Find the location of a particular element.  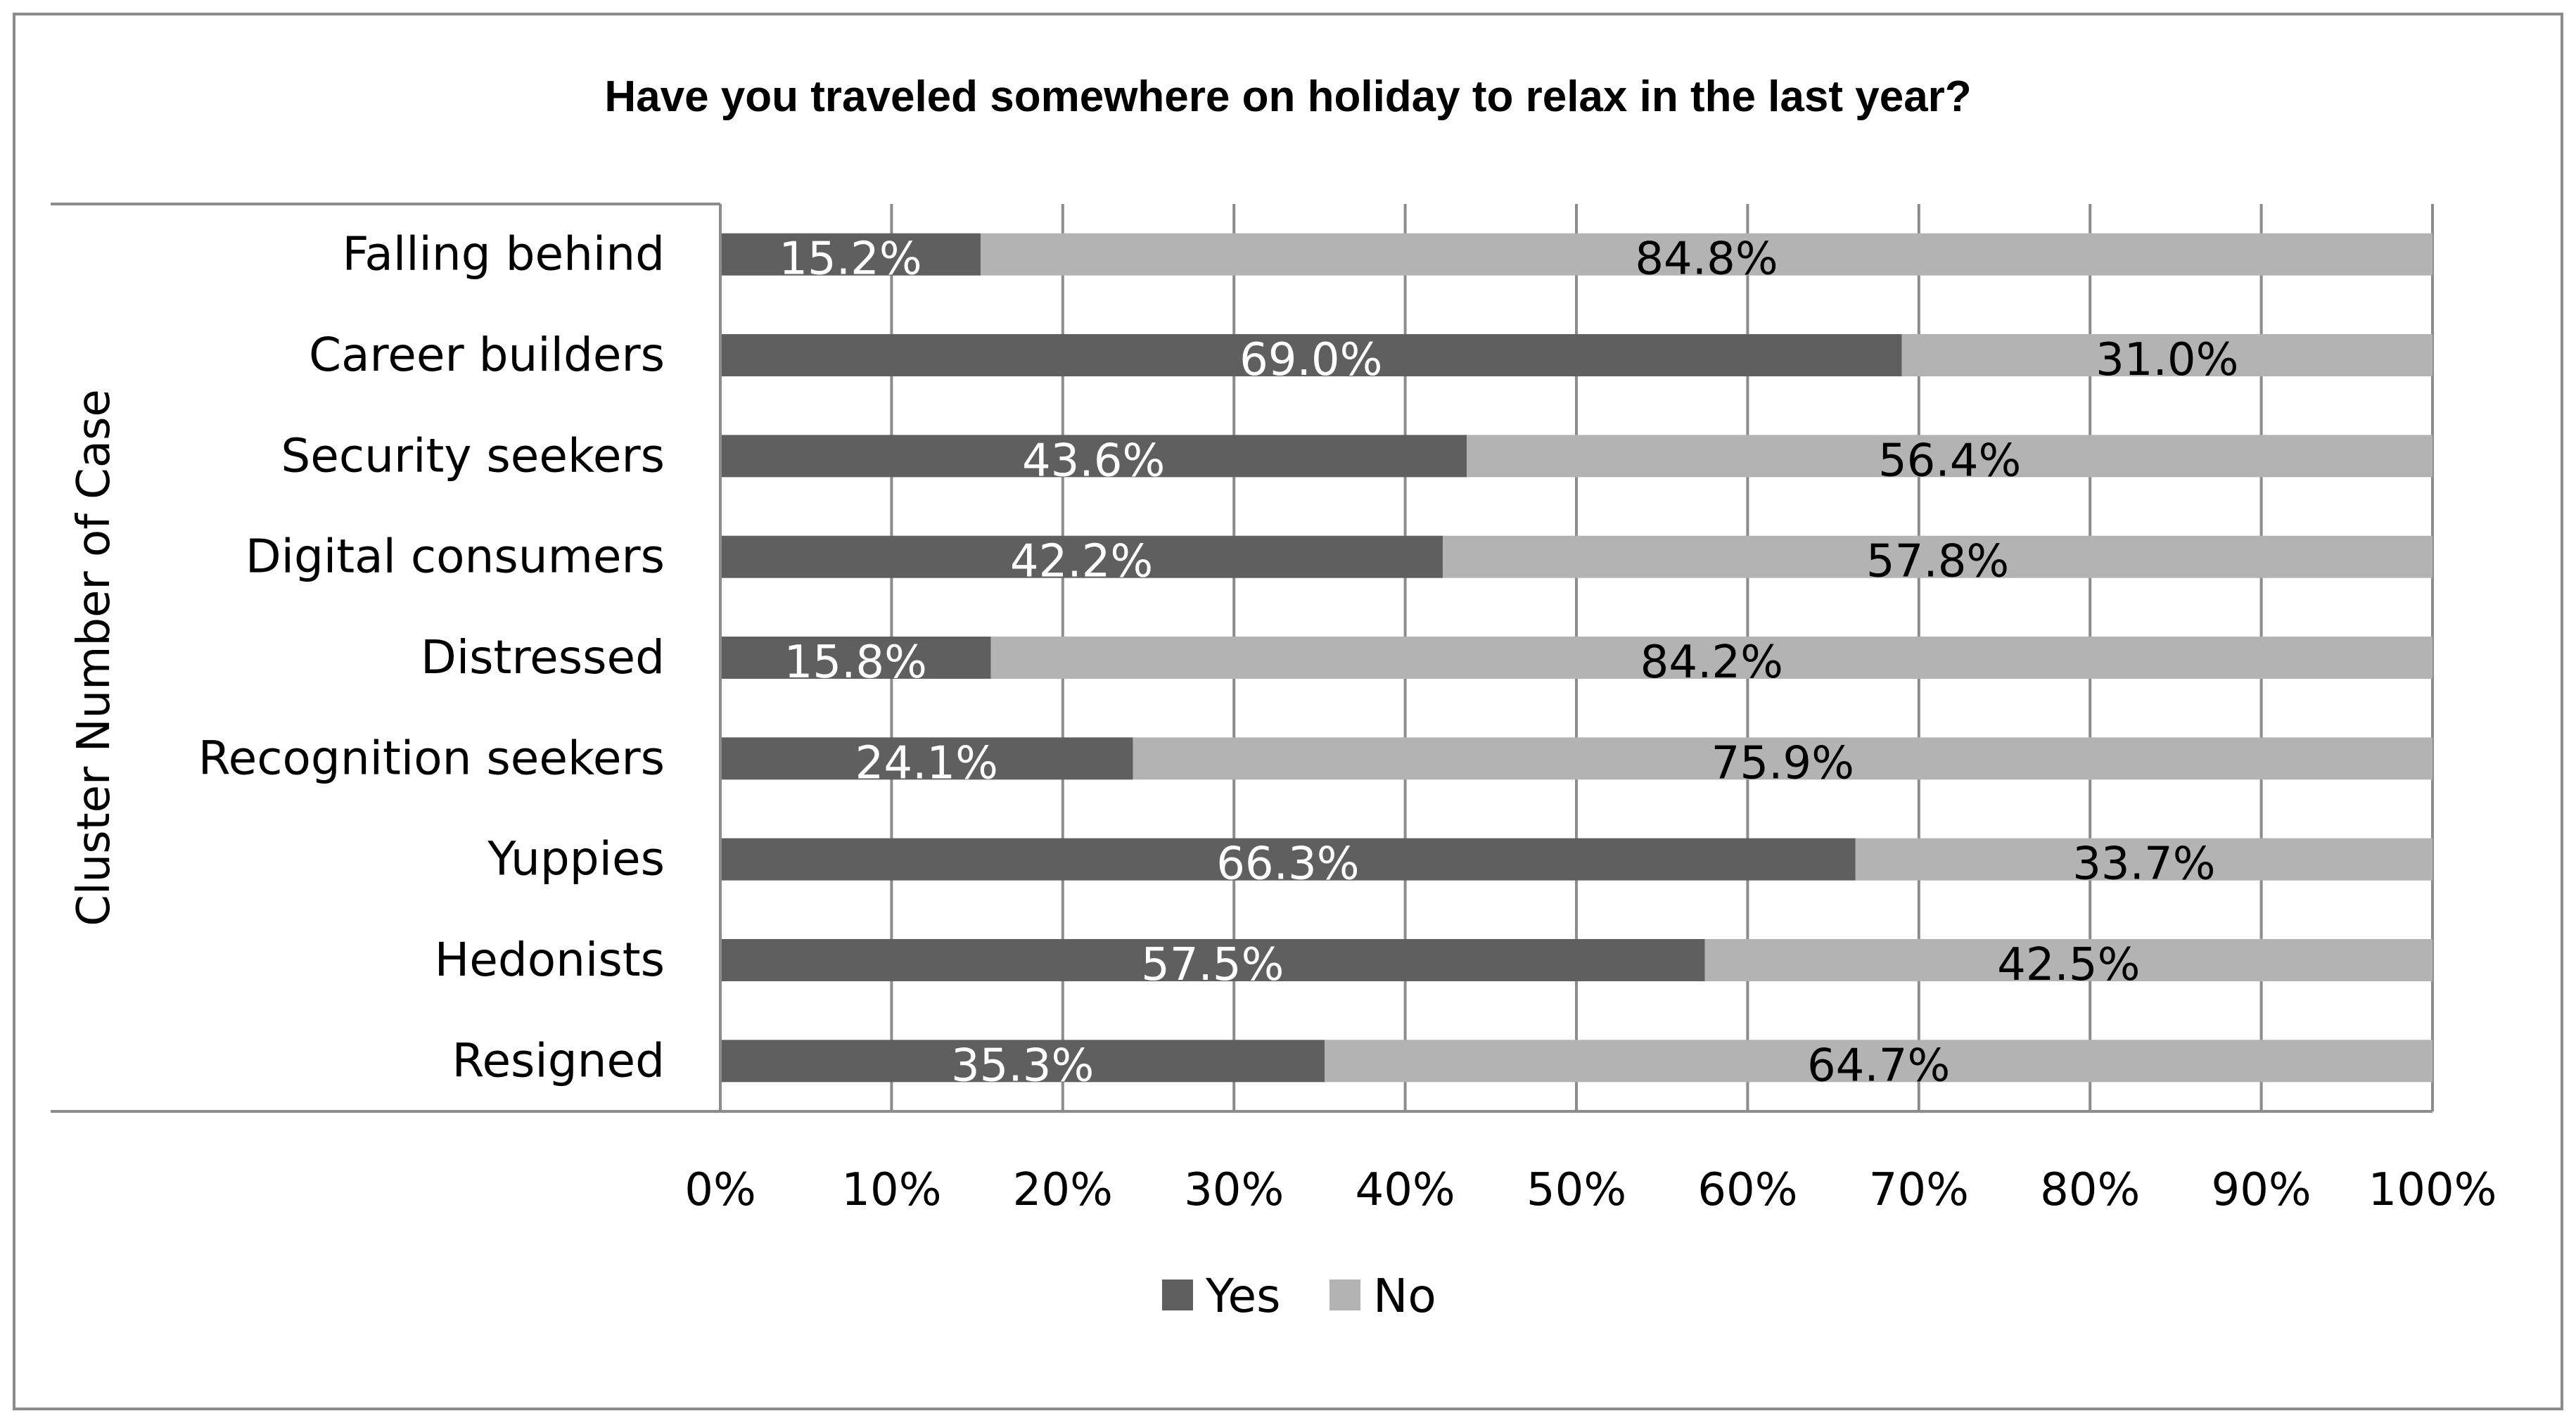

x-tick-label: 50% is located at coordinates (1576, 1190).